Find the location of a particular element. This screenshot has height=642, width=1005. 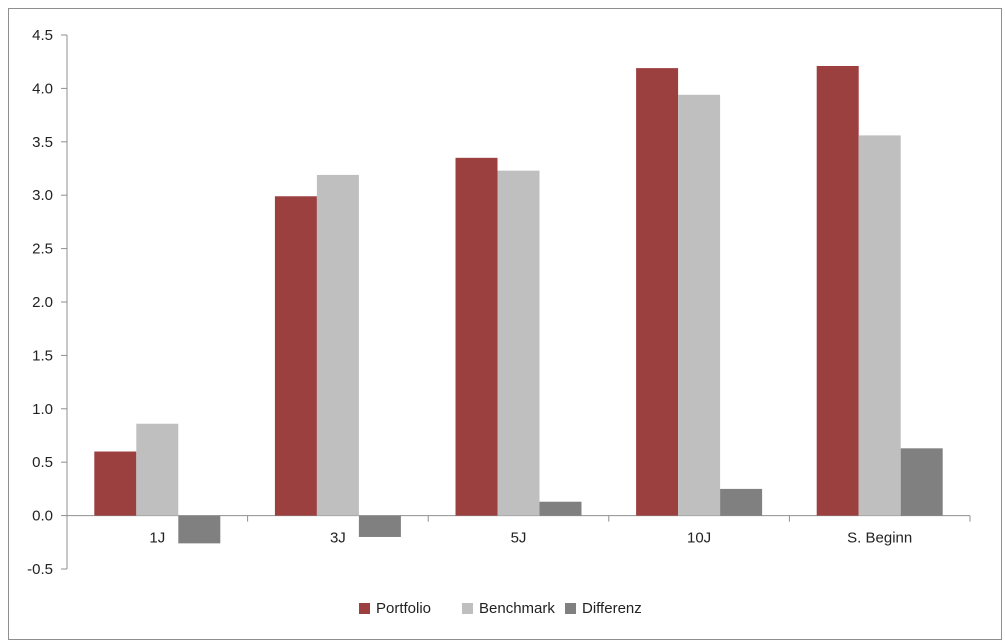

x-category-label: 1J is located at coordinates (157, 538).